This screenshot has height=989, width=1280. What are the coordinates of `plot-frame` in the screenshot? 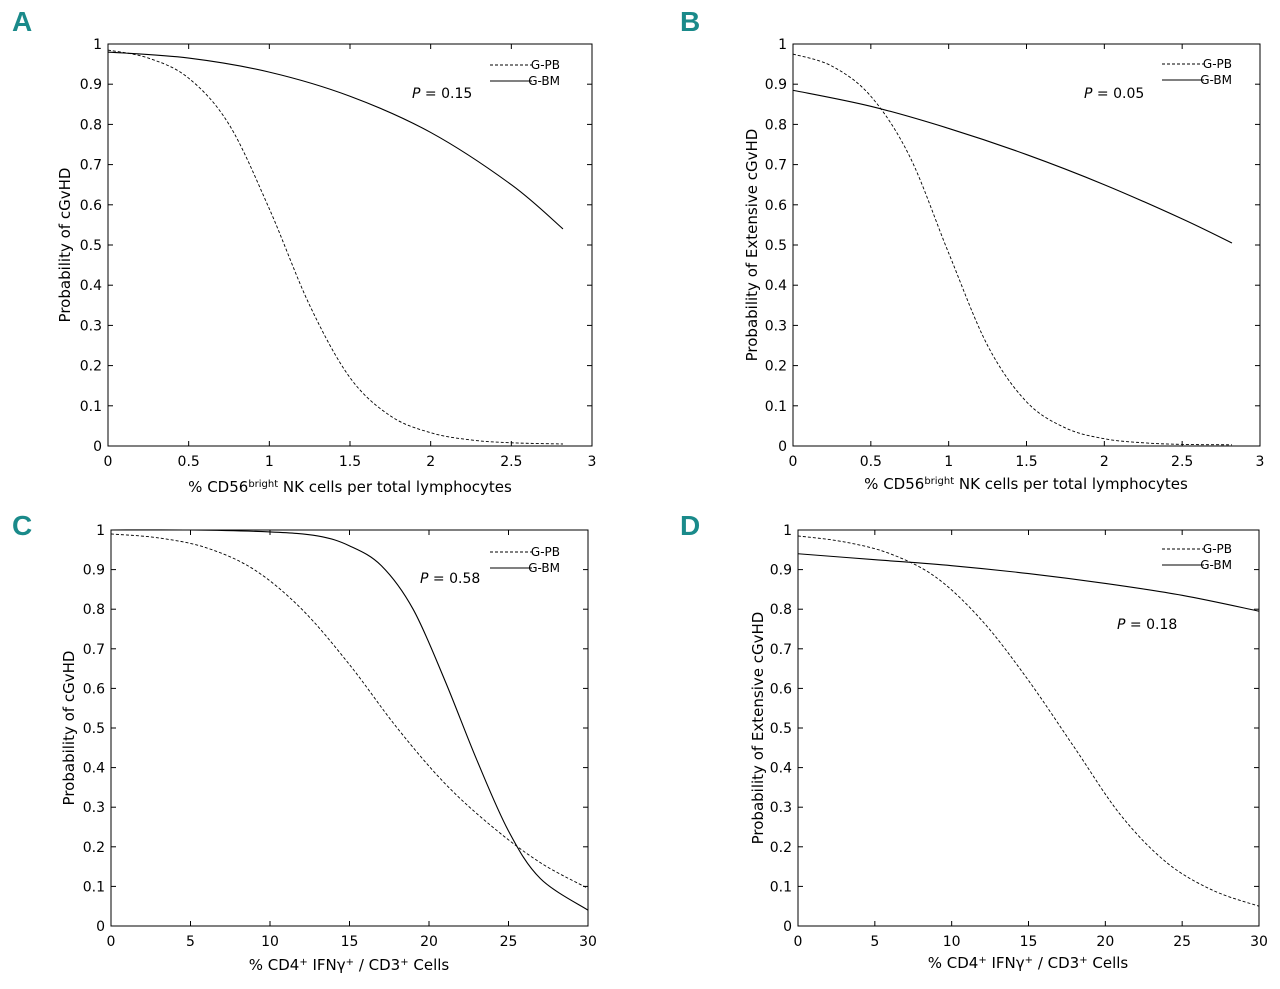 It's located at (1028, 728).